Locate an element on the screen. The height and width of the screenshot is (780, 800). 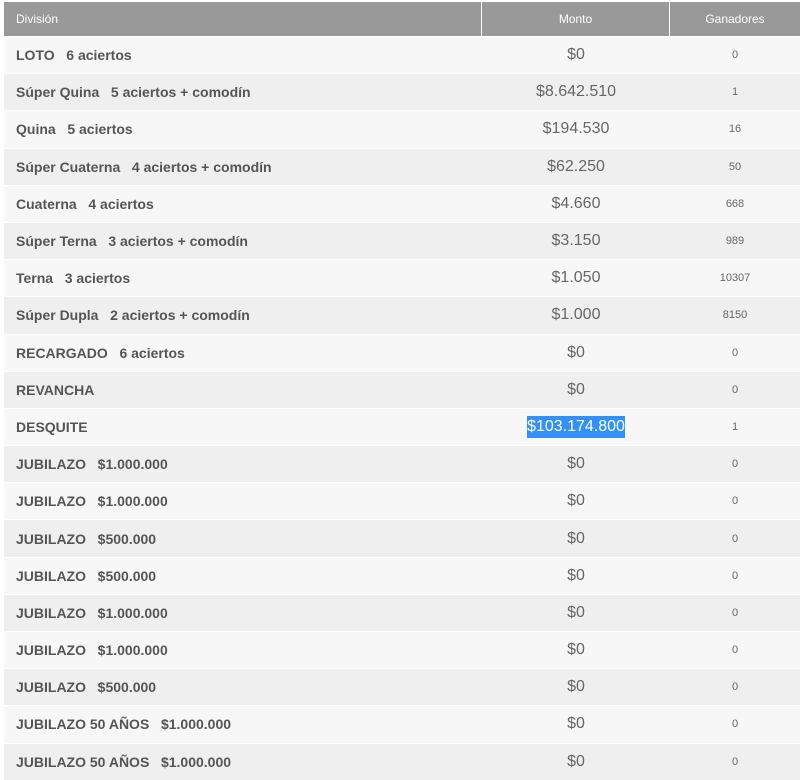
monto-value: $3.150 is located at coordinates (576, 241).